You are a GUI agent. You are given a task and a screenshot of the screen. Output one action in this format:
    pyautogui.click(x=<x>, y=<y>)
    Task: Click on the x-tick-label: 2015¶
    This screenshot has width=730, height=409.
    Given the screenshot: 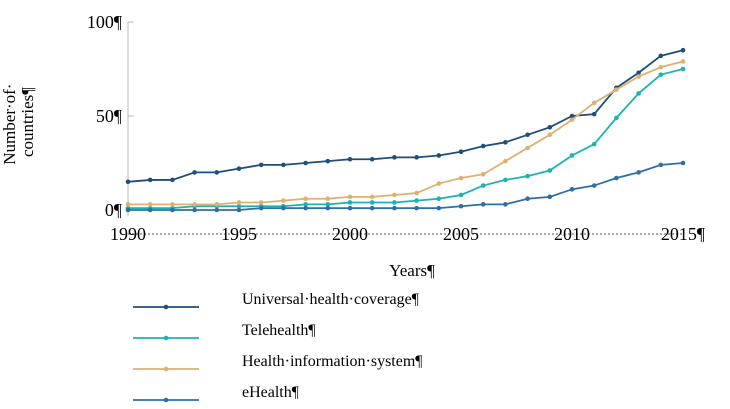 What is the action you would take?
    pyautogui.click(x=683, y=234)
    